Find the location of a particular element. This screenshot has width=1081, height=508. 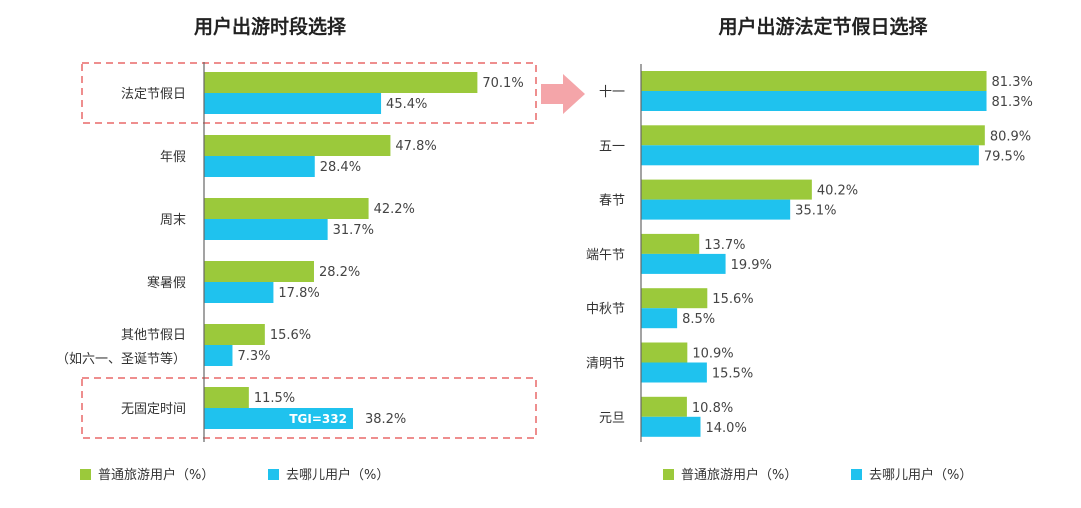

c1-category-label-1: 法定节假日 is located at coordinates (153, 94).